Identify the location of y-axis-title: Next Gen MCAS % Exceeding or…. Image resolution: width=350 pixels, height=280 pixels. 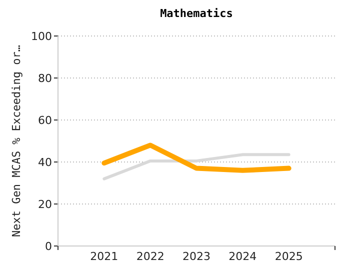
(16, 141).